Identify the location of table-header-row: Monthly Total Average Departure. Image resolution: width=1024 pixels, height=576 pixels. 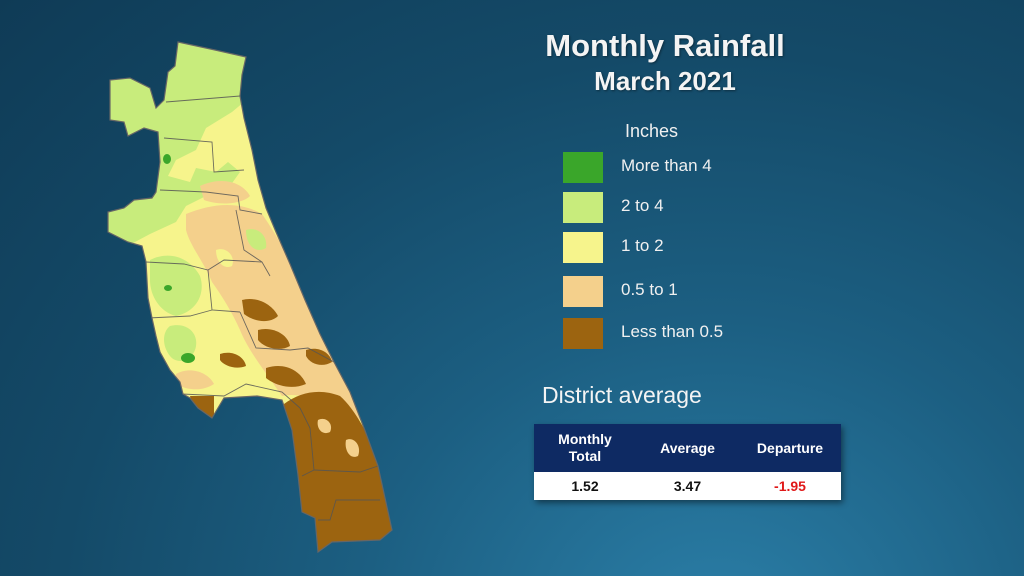
(687, 448).